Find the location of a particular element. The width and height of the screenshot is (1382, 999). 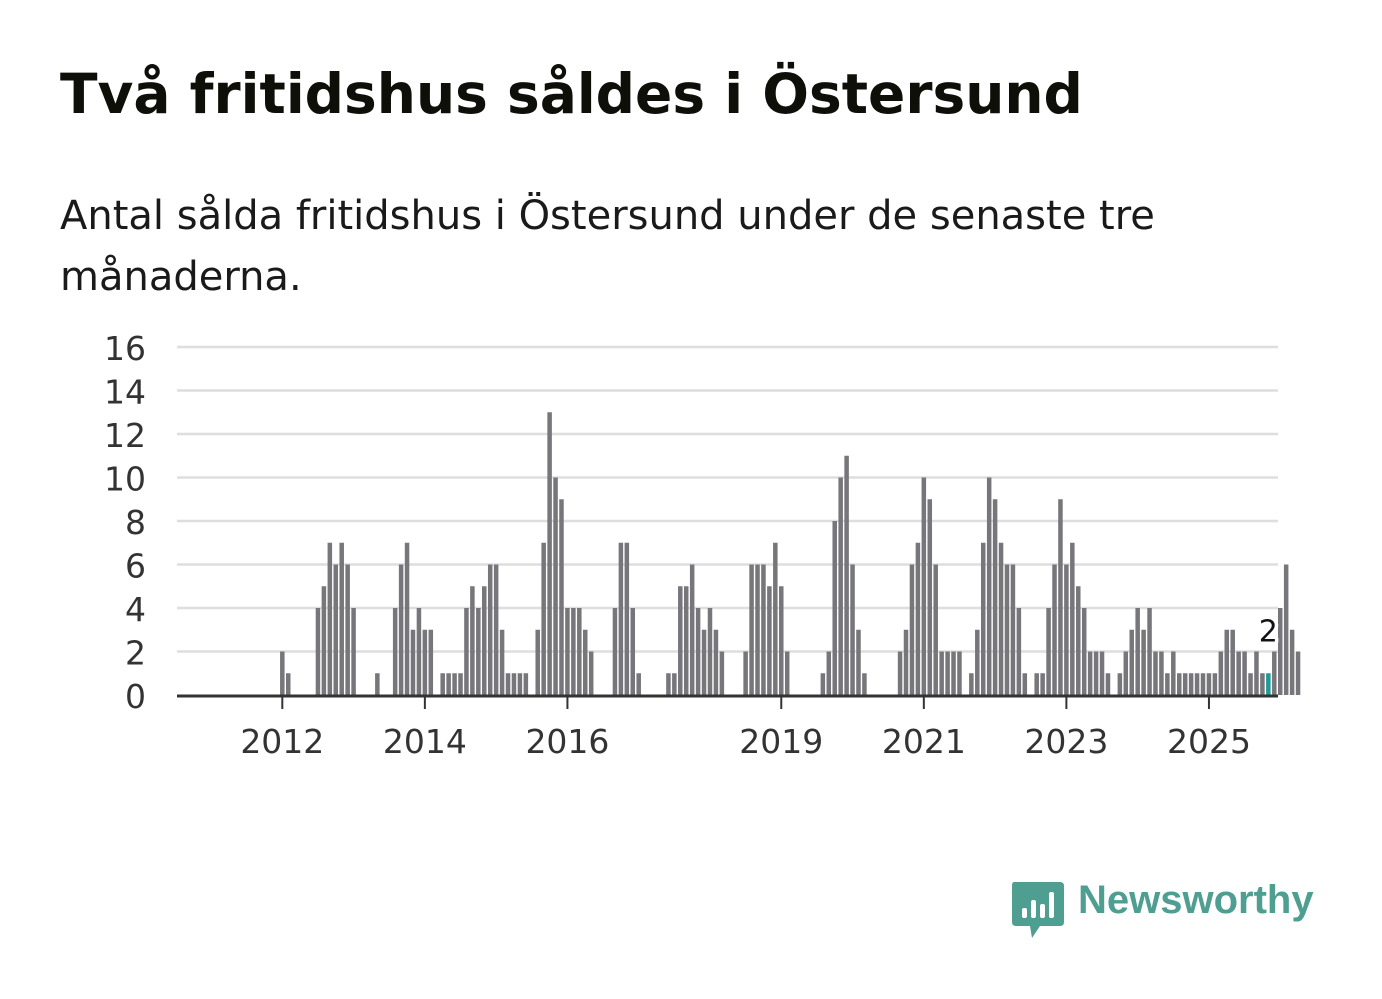

x-tick-label: 2021 is located at coordinates (924, 741).